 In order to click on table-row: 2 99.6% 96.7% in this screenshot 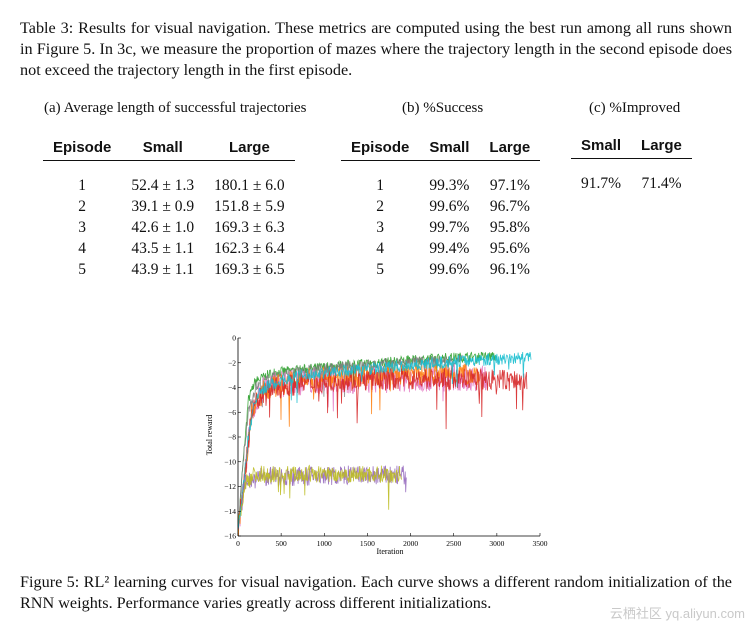, I will do `click(440, 206)`.